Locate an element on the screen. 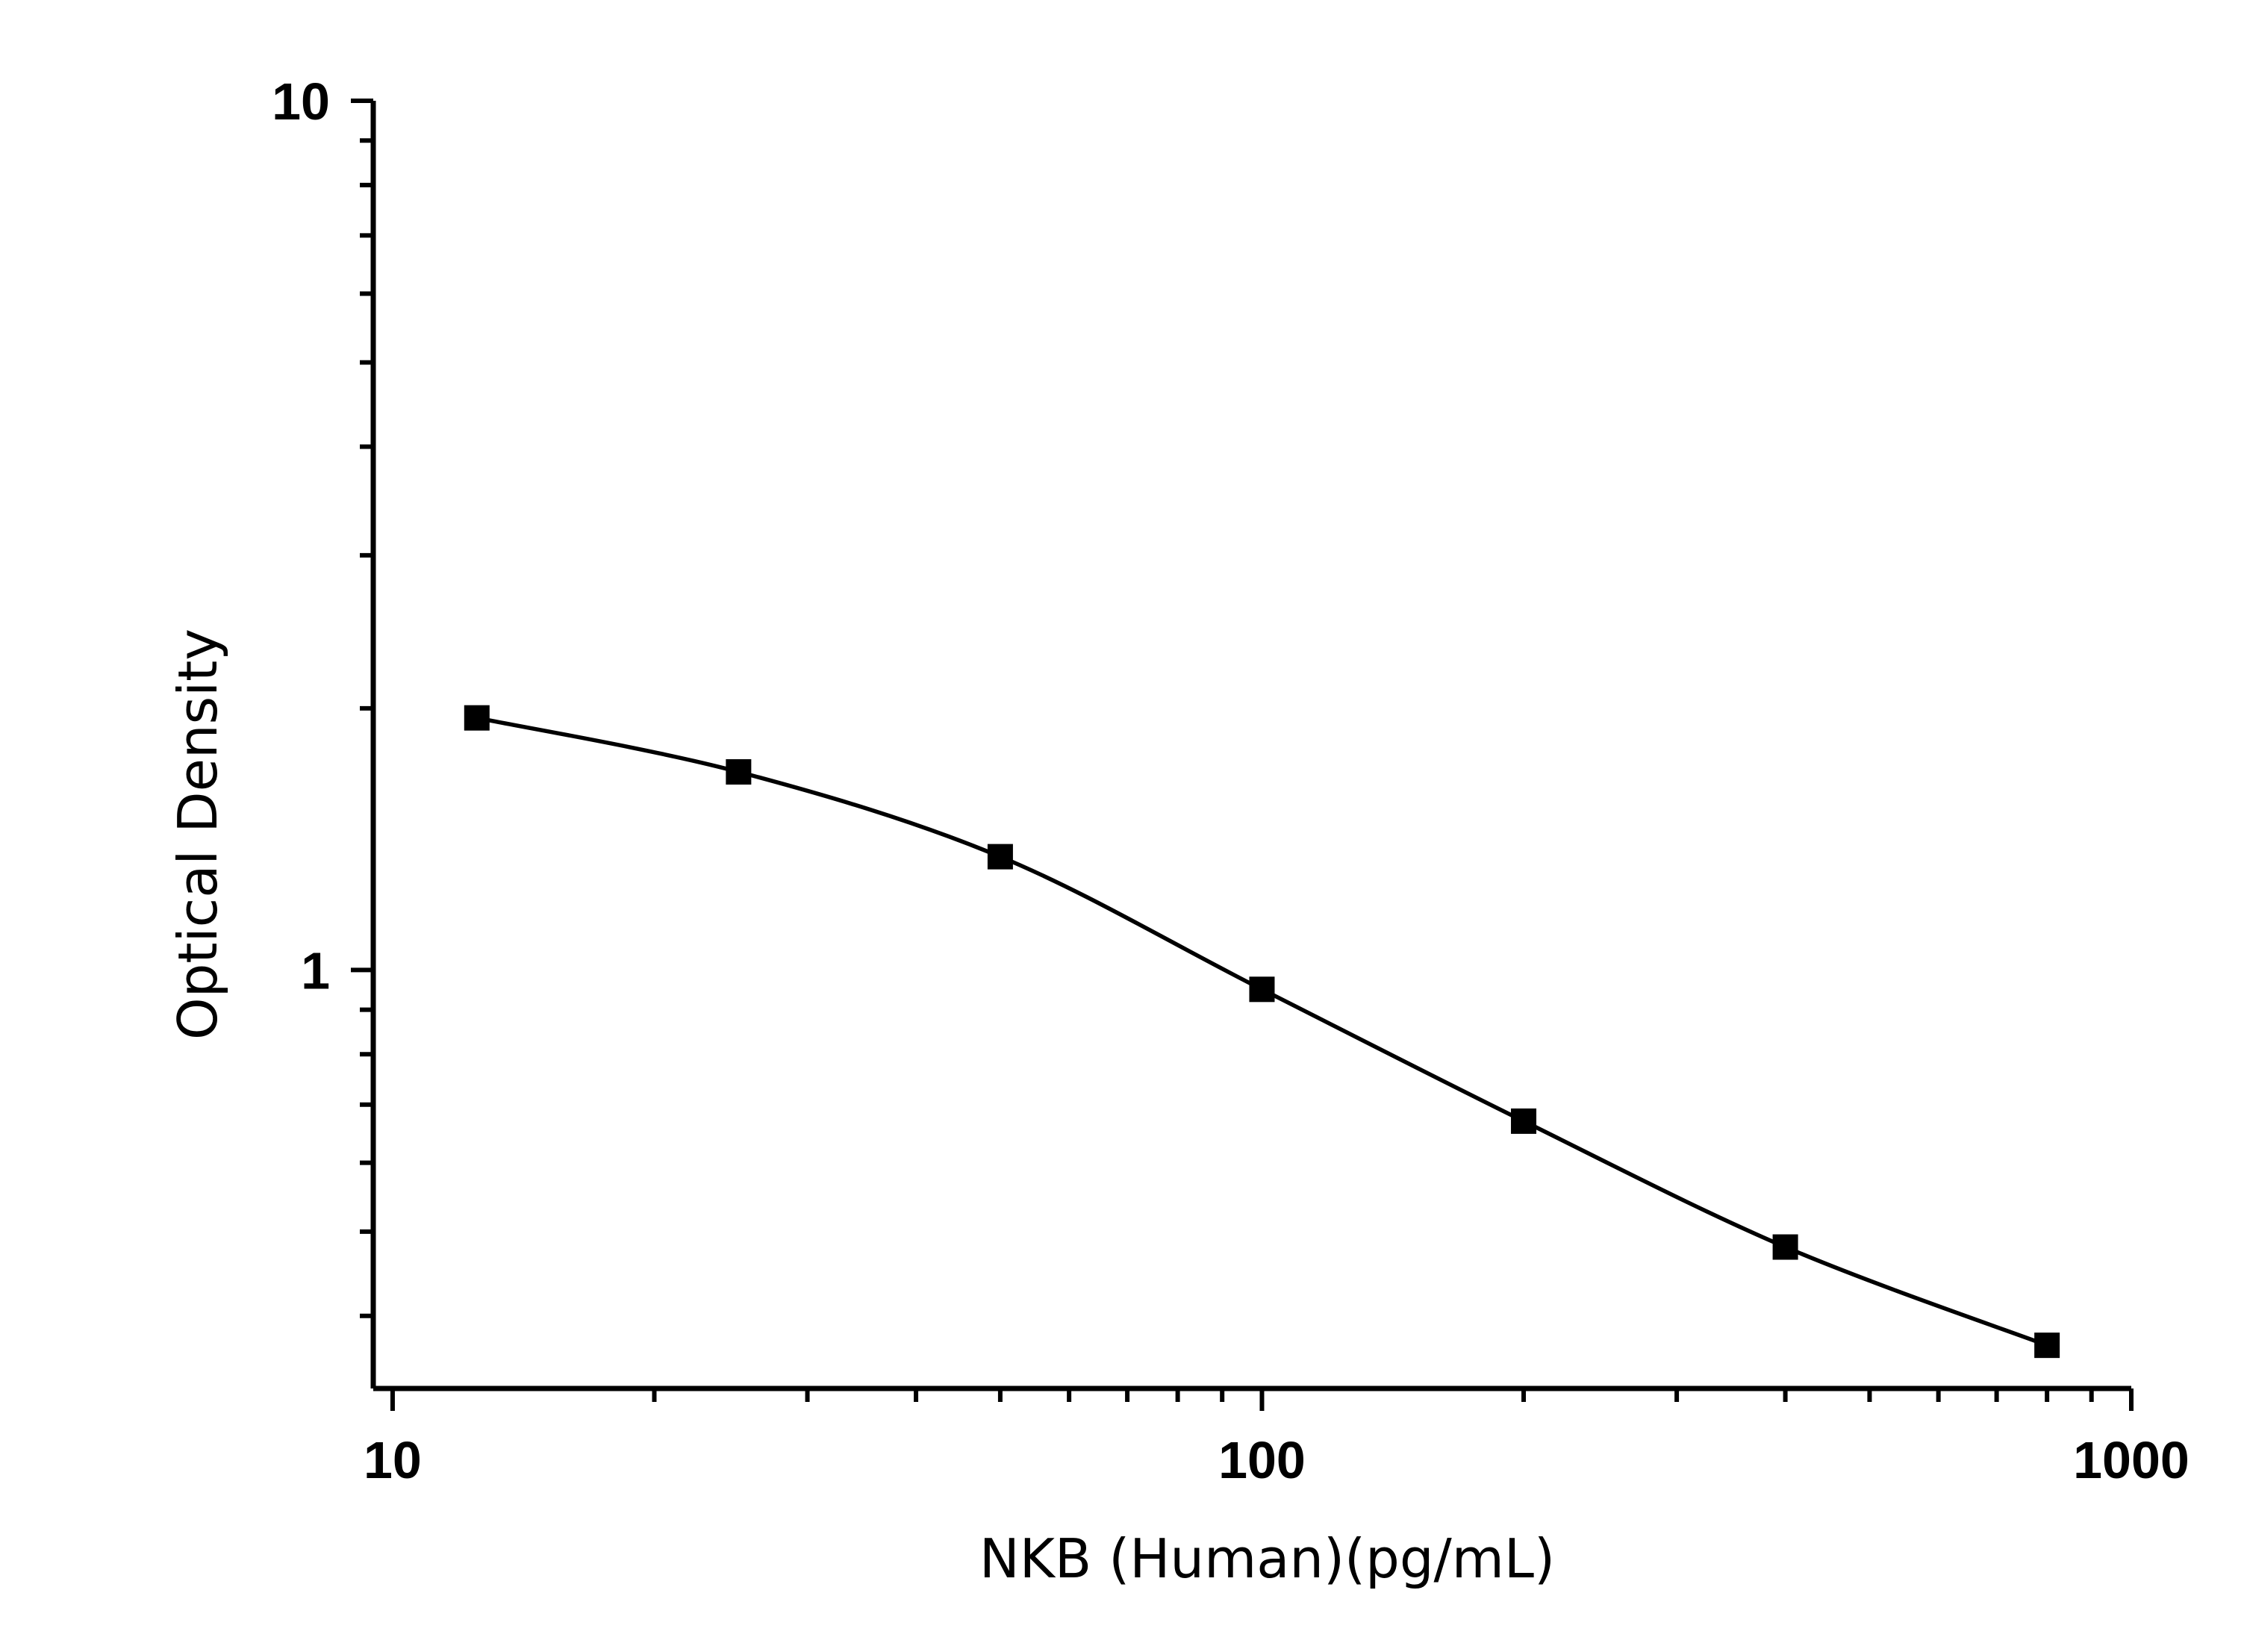  x-axis-title: NKB (Human)(pg/mL) is located at coordinates (1267, 1559).